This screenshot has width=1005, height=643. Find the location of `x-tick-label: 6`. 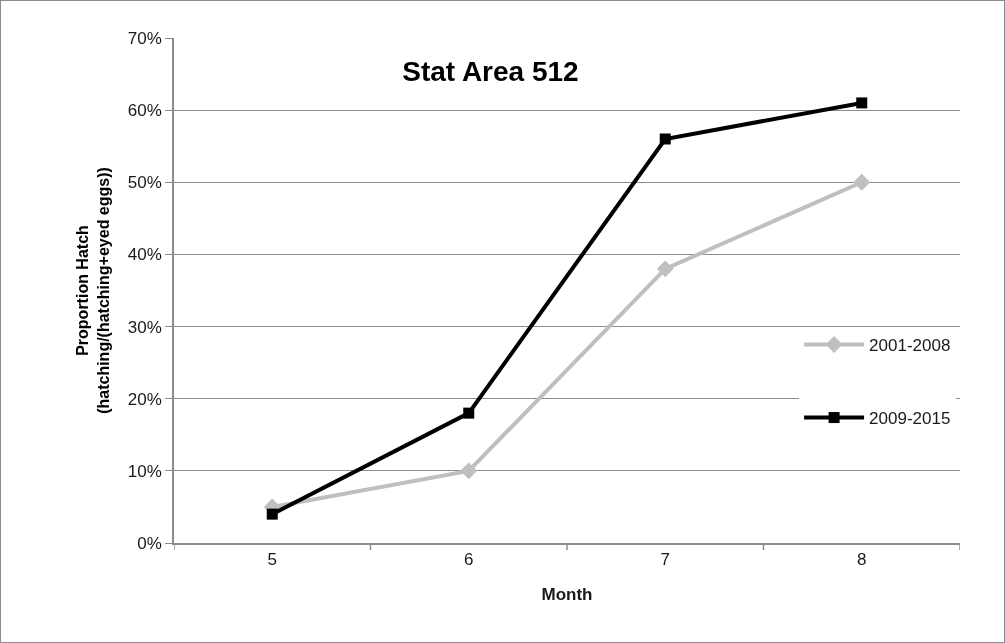

x-tick-label: 6 is located at coordinates (469, 560).